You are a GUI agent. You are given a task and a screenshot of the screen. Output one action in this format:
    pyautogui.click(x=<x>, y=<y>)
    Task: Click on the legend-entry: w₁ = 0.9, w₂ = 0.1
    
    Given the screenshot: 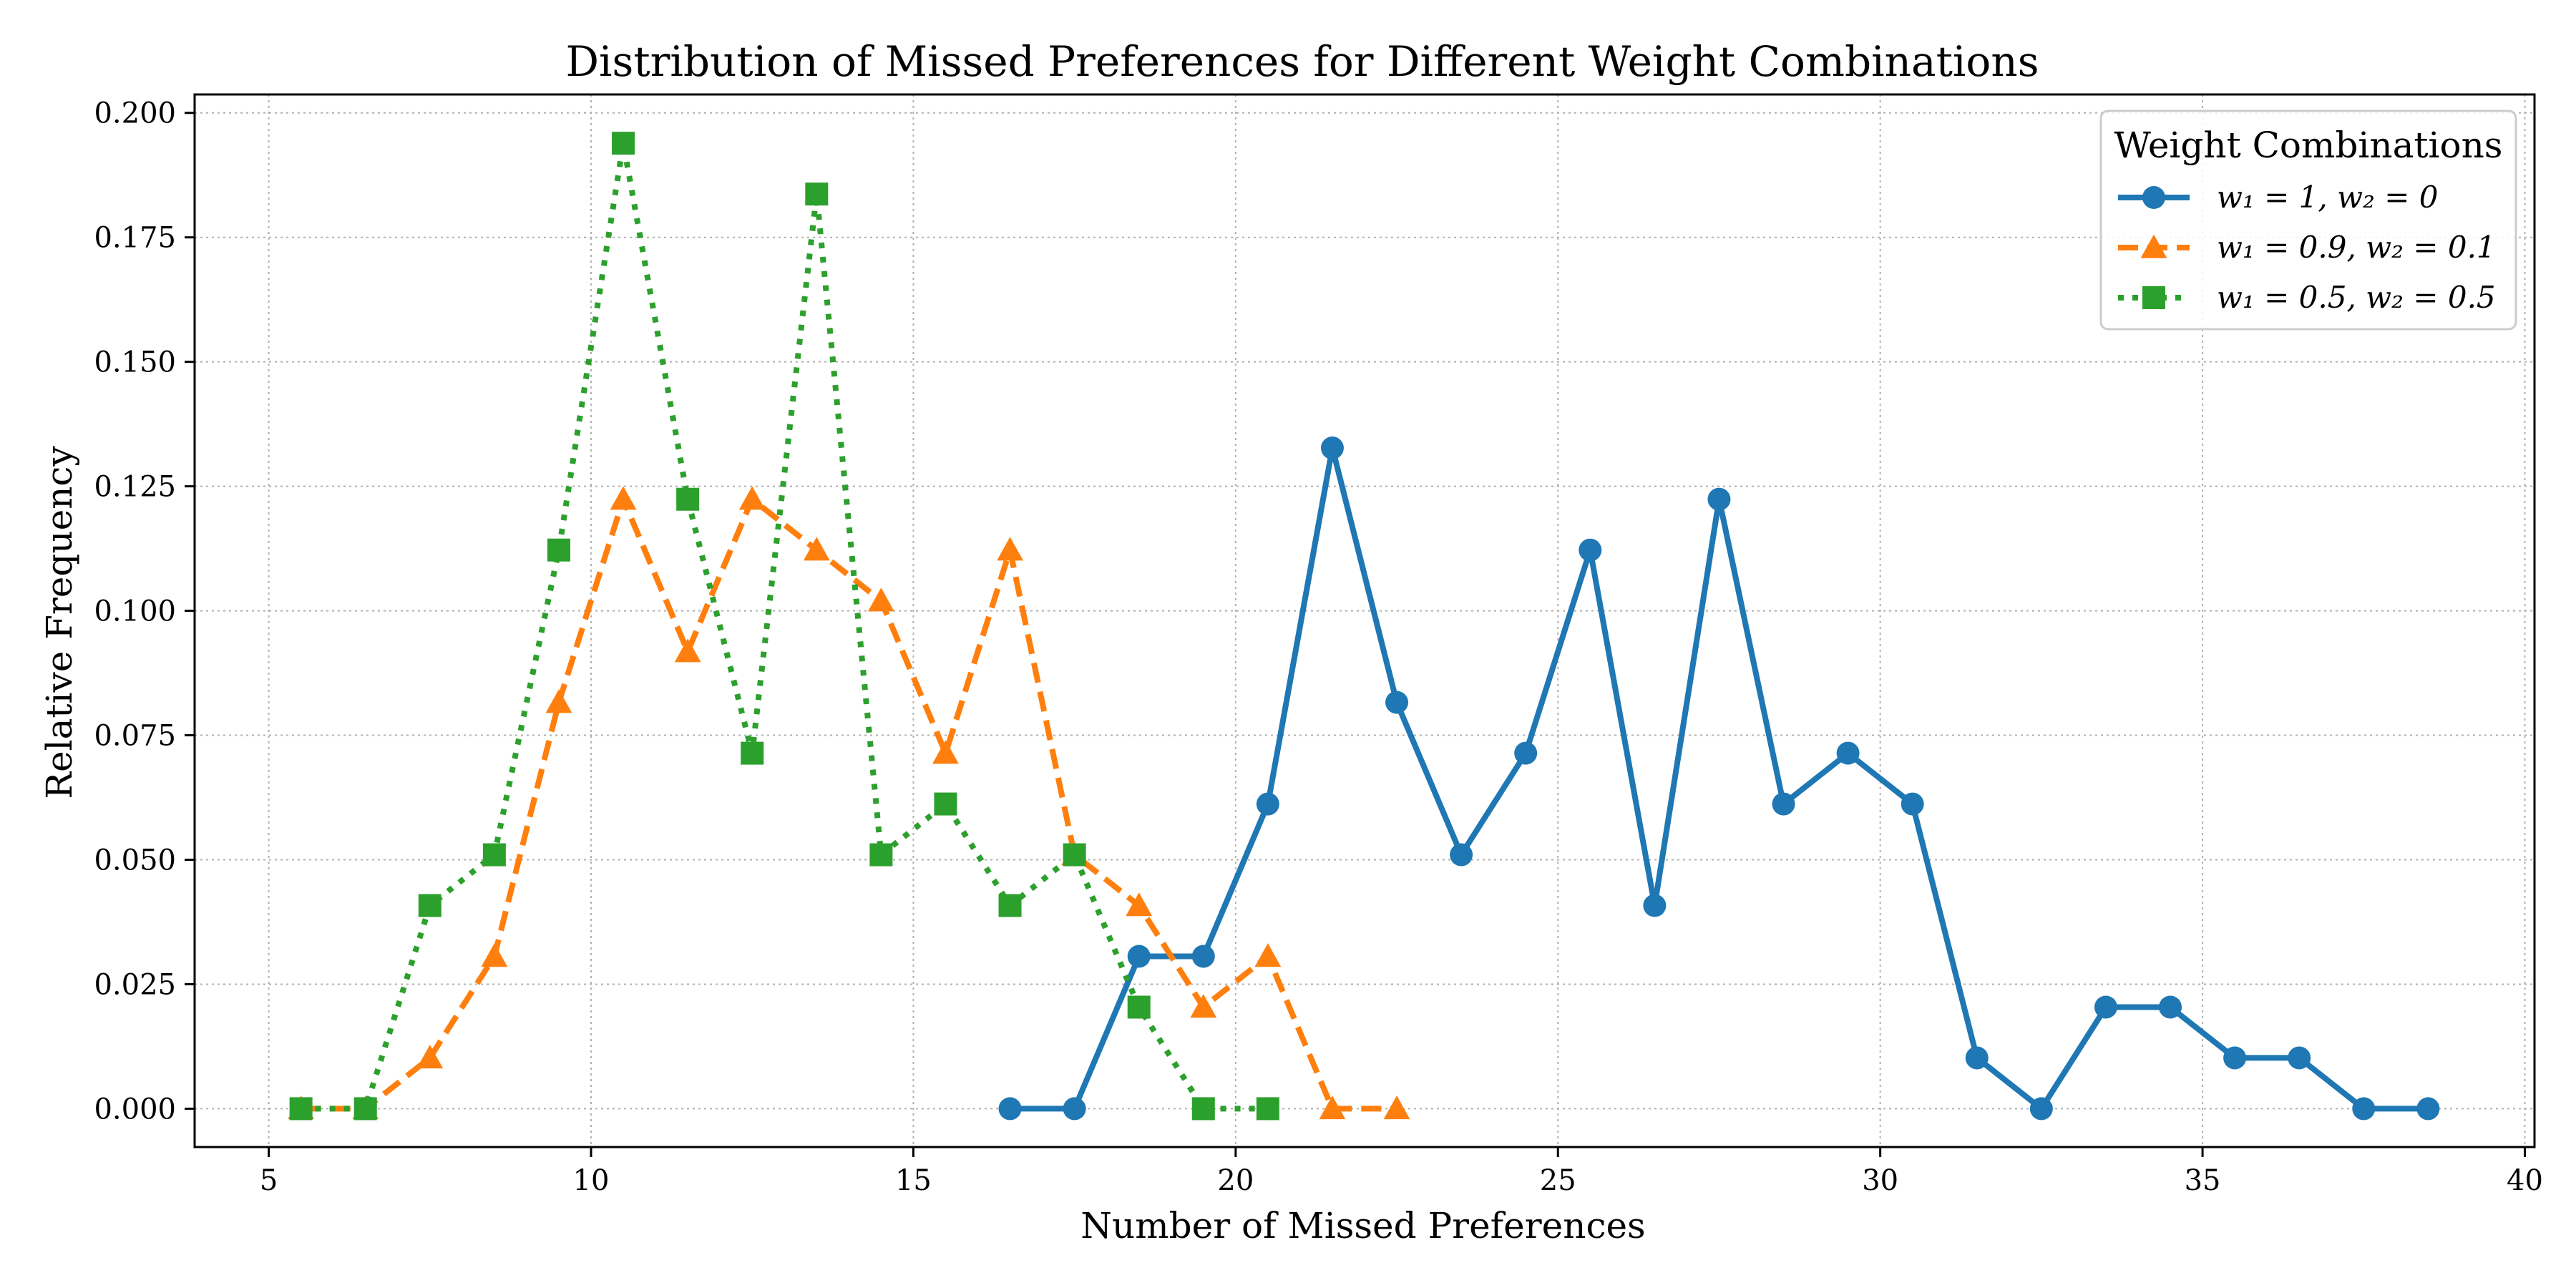 What is the action you would take?
    pyautogui.click(x=2307, y=247)
    